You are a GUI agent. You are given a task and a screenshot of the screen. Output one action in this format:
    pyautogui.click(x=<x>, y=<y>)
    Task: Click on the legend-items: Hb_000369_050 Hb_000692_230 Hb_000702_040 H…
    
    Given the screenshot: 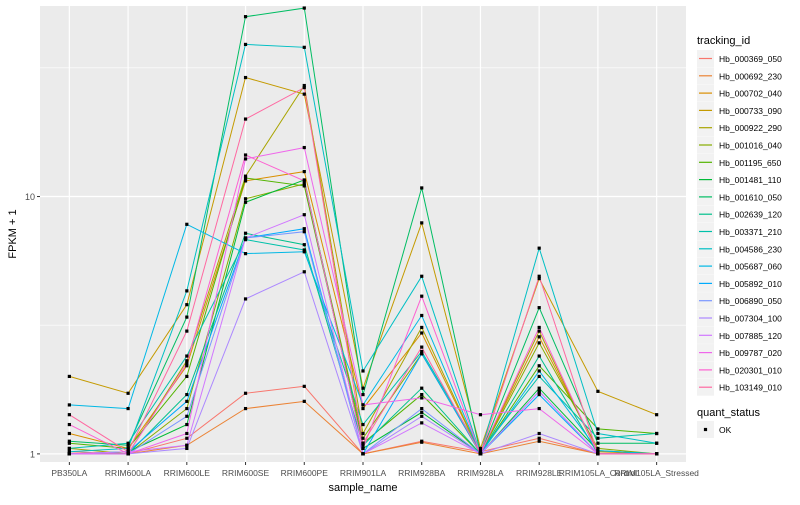 What is the action you would take?
    pyautogui.click(x=739, y=223)
    